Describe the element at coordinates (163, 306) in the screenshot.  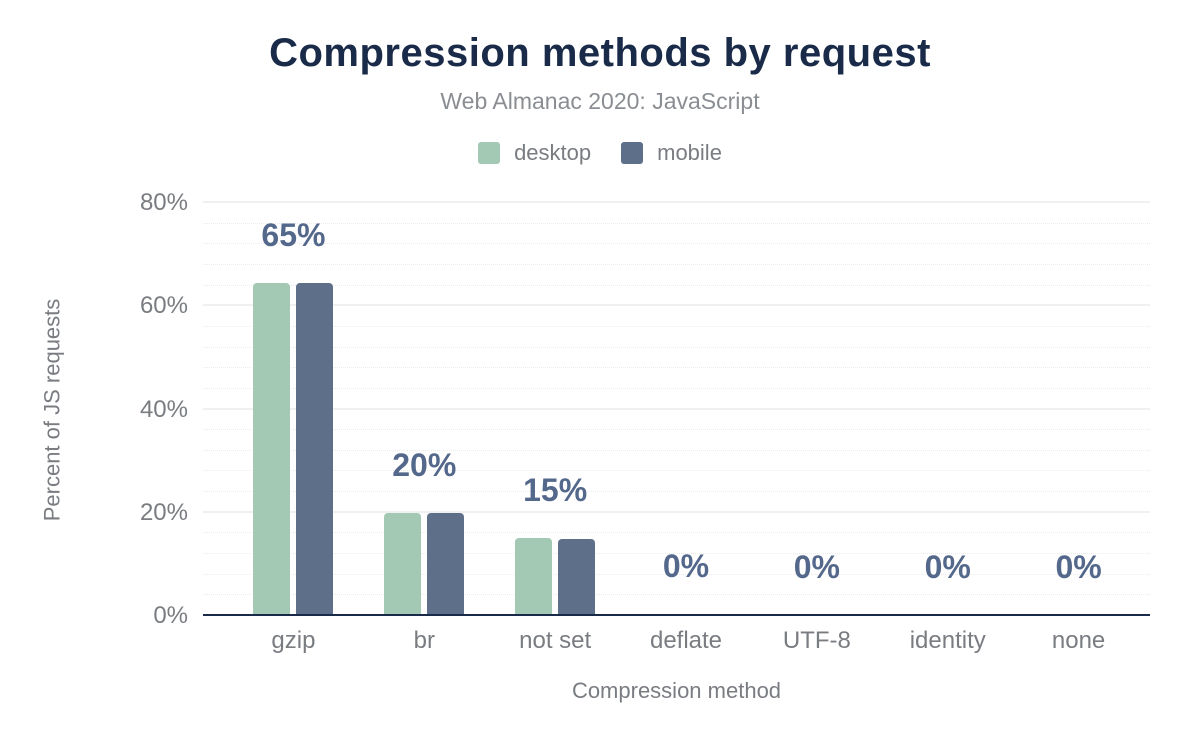
I see `y-tick-label: 60%` at that location.